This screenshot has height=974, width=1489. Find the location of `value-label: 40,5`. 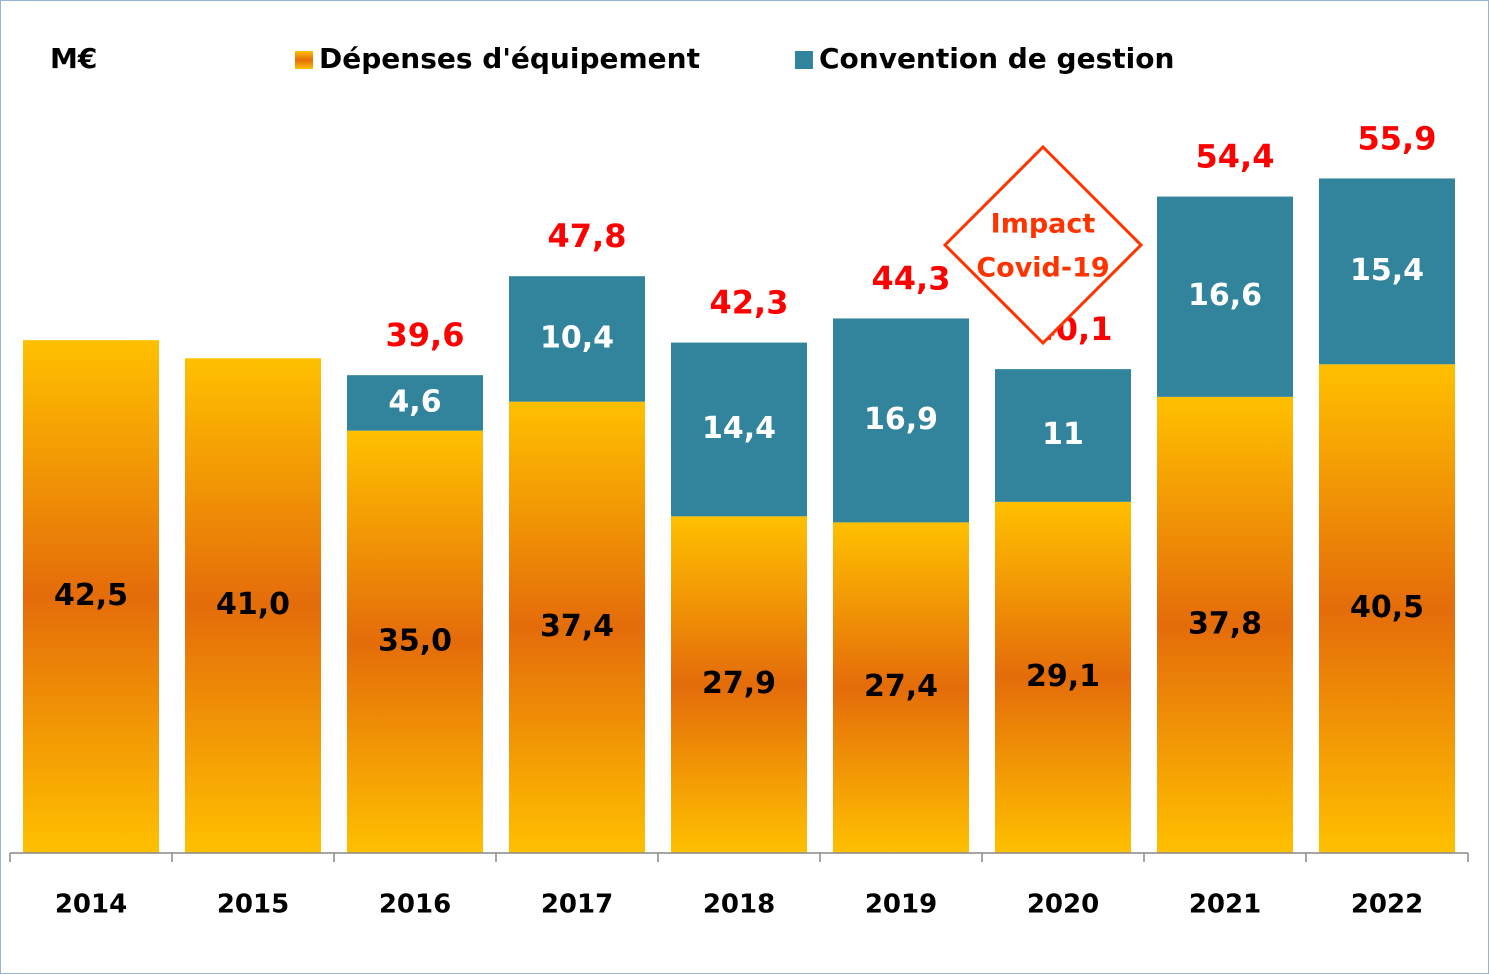

value-label: 40,5 is located at coordinates (1387, 607).